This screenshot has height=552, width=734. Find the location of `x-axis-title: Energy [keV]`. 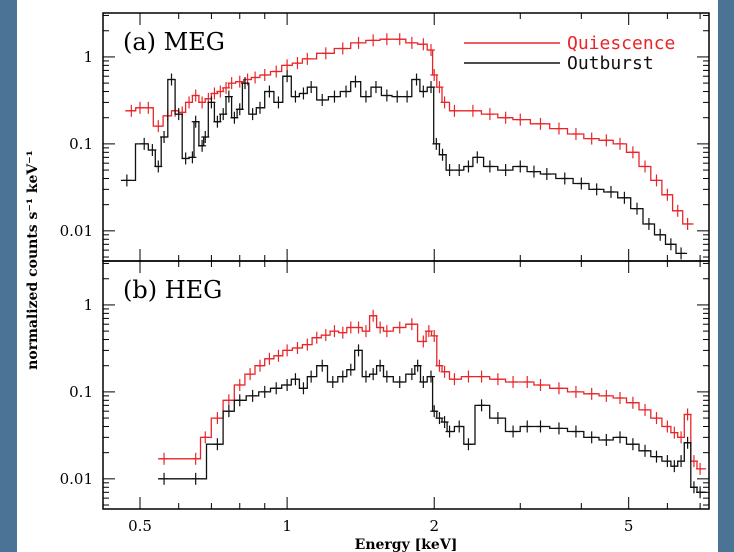

x-axis-title: Energy [keV] is located at coordinates (406, 544).